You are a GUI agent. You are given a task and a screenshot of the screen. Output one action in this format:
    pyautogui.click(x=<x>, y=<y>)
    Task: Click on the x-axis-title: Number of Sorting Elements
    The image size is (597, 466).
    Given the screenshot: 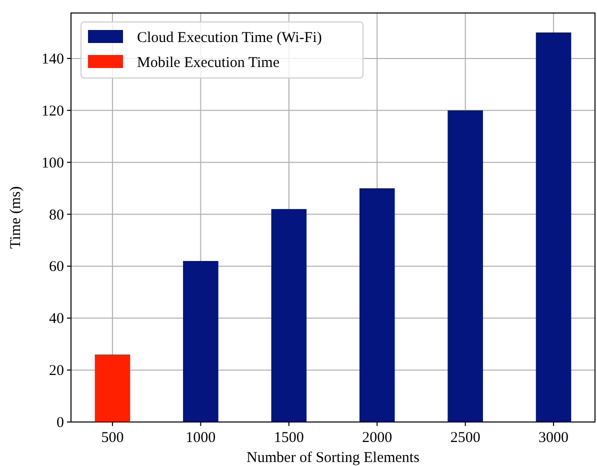 What is the action you would take?
    pyautogui.click(x=333, y=458)
    